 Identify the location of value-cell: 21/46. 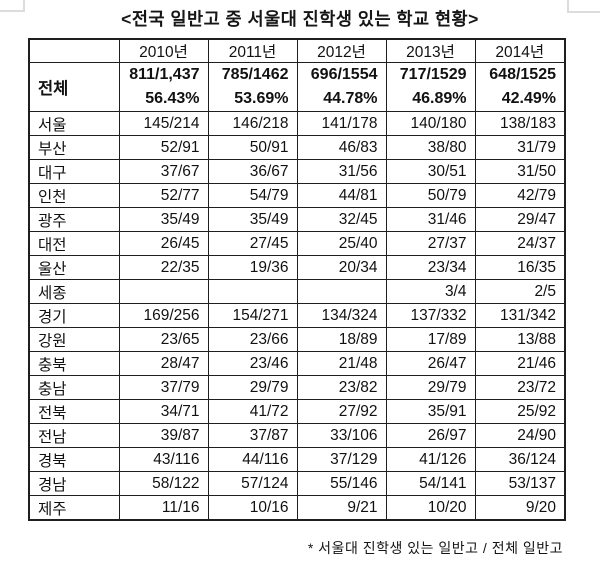
(520, 363).